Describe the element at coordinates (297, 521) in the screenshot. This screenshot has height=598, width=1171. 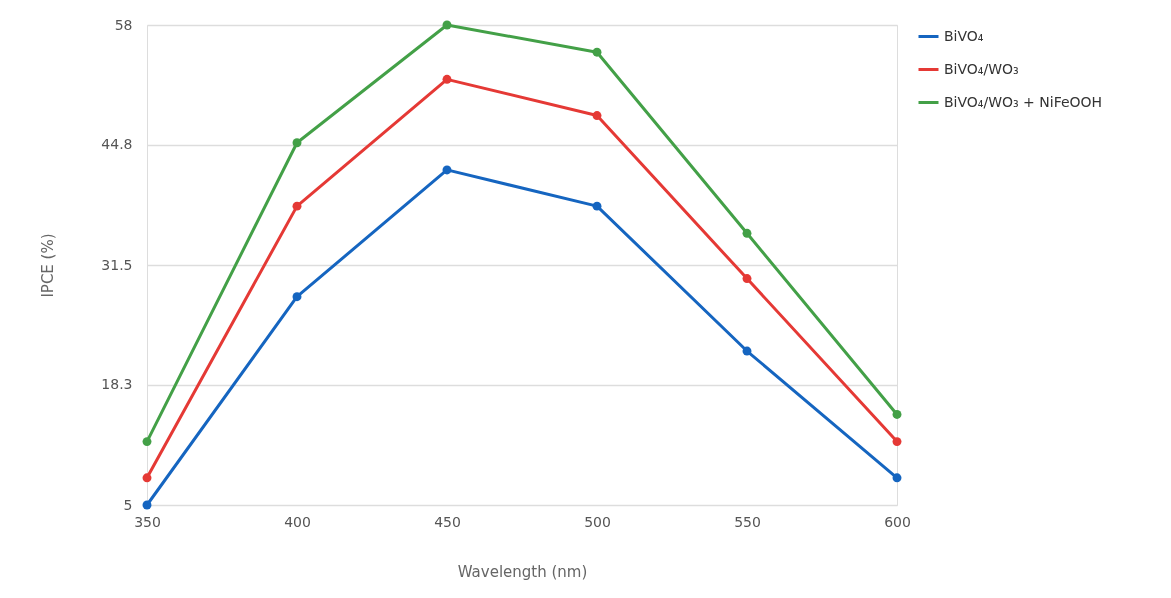
I see `x-tick-label: 400` at that location.